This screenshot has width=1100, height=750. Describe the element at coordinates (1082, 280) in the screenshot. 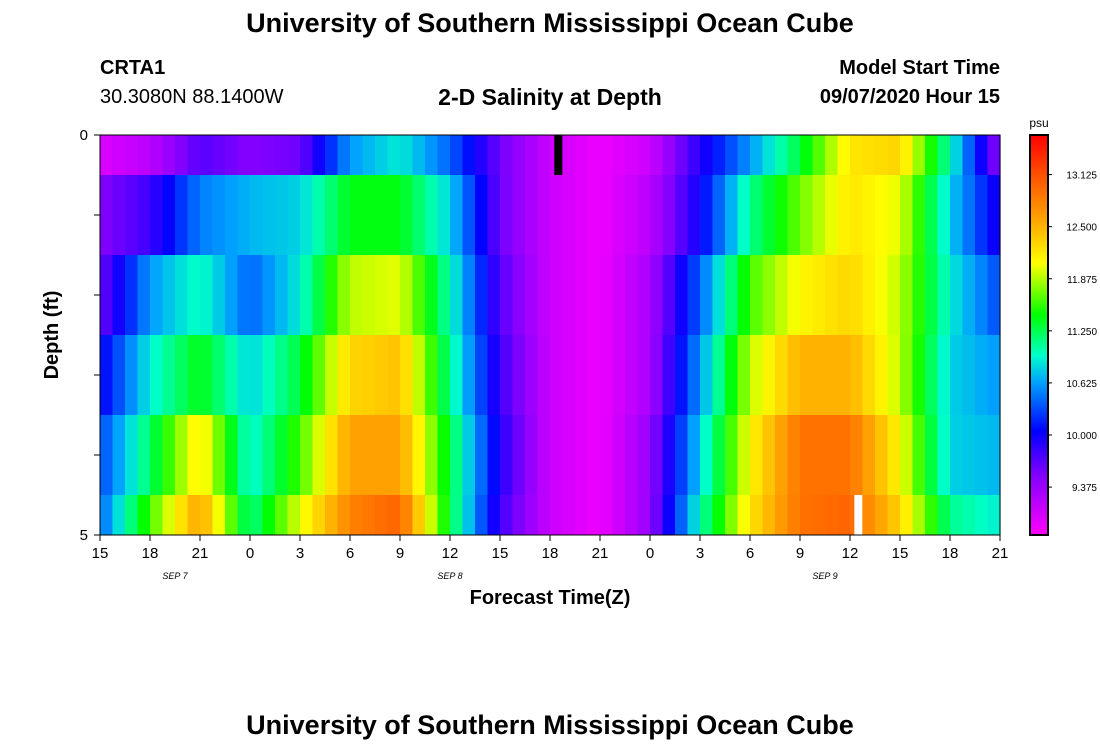

I see `colorbar-tick-label: 11.875` at that location.